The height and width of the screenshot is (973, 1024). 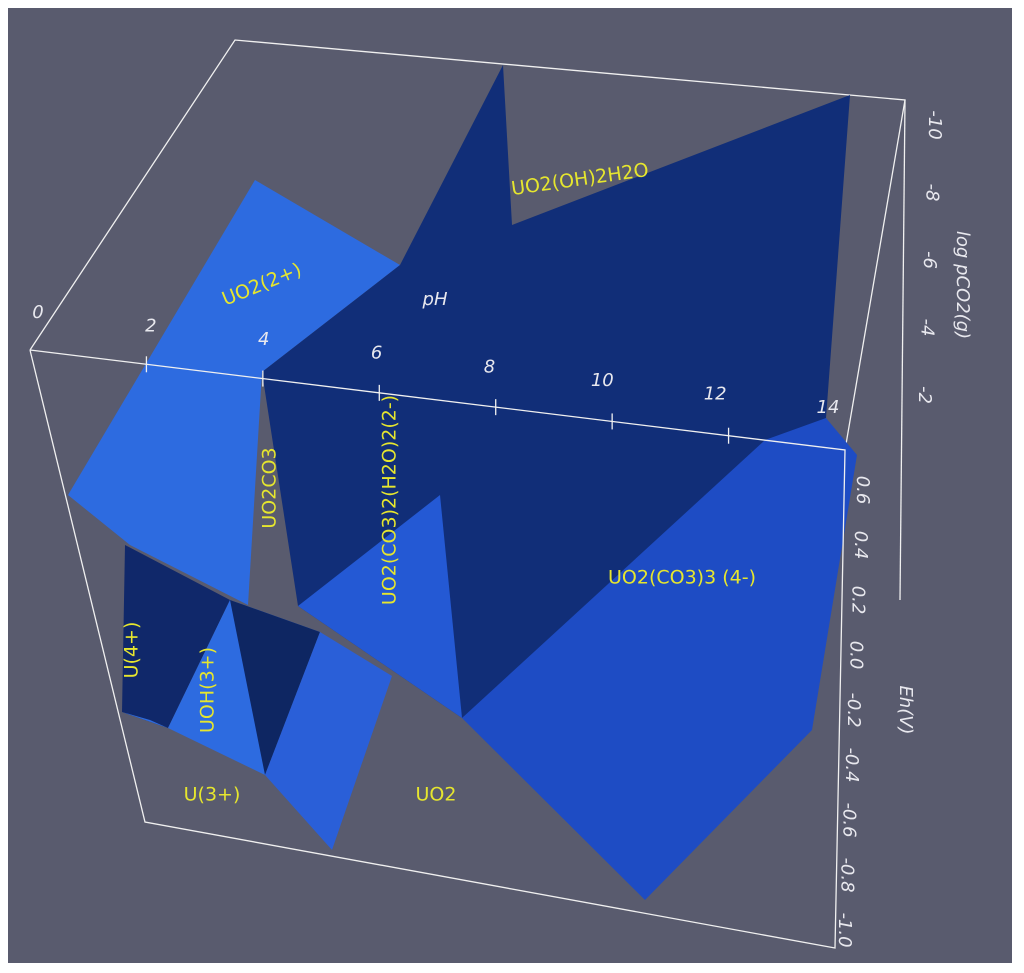 I want to click on region-label: UO2(CO3)2(H2O)2(2-), so click(x=390, y=500).